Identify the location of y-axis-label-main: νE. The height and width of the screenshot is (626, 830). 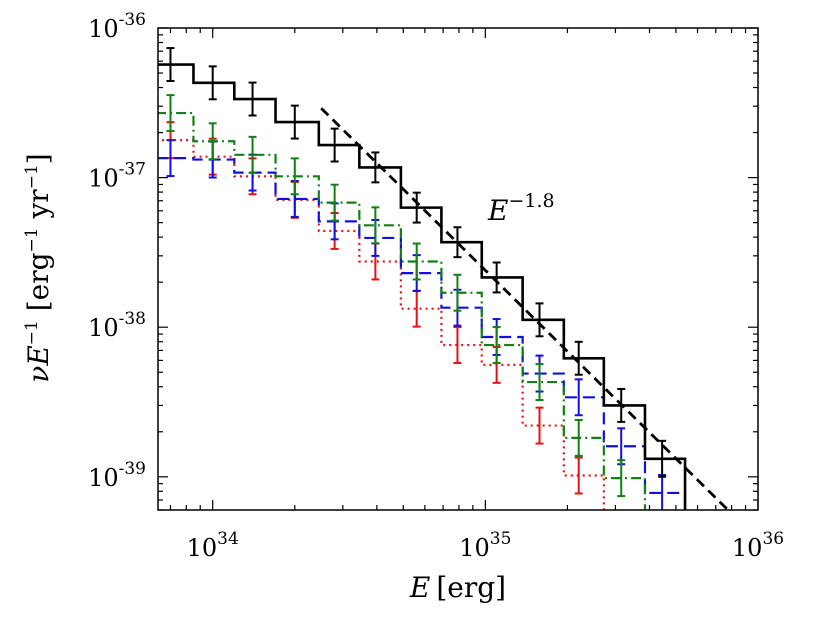
(38, 363).